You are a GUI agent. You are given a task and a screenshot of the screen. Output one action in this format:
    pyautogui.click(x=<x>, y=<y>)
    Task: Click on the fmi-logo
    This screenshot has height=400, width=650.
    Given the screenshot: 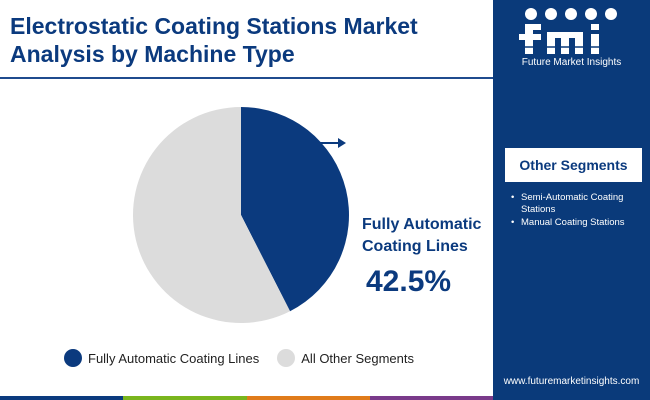 What is the action you would take?
    pyautogui.click(x=570, y=31)
    